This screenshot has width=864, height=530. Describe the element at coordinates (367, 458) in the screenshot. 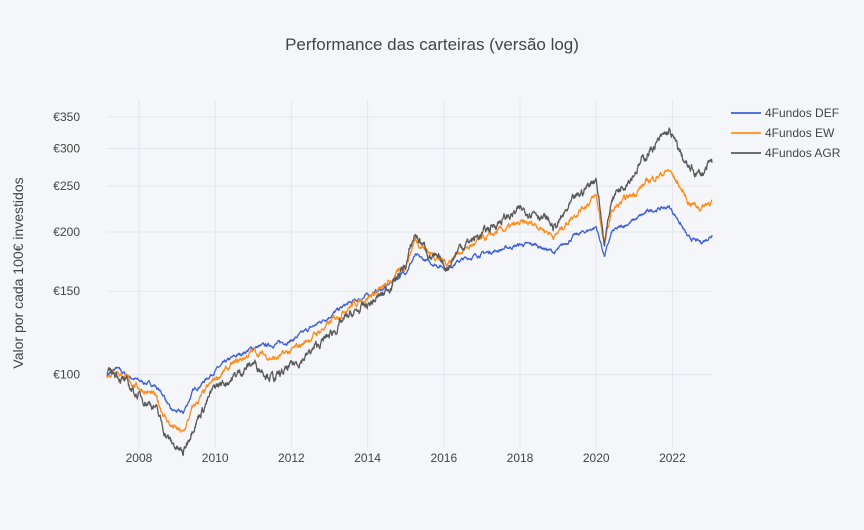

I see `x-tick-label: 2014` at that location.